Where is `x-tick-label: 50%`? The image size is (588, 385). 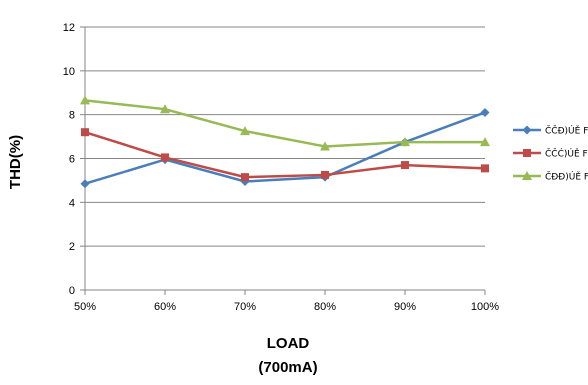
x-tick-label: 50% is located at coordinates (85, 307).